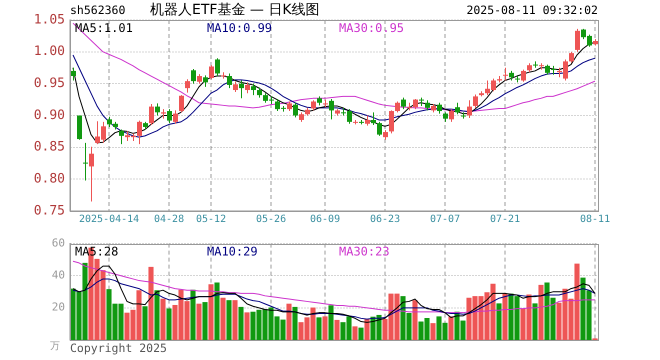  Describe the element at coordinates (364, 251) in the screenshot. I see `text: MA30:23` at that location.